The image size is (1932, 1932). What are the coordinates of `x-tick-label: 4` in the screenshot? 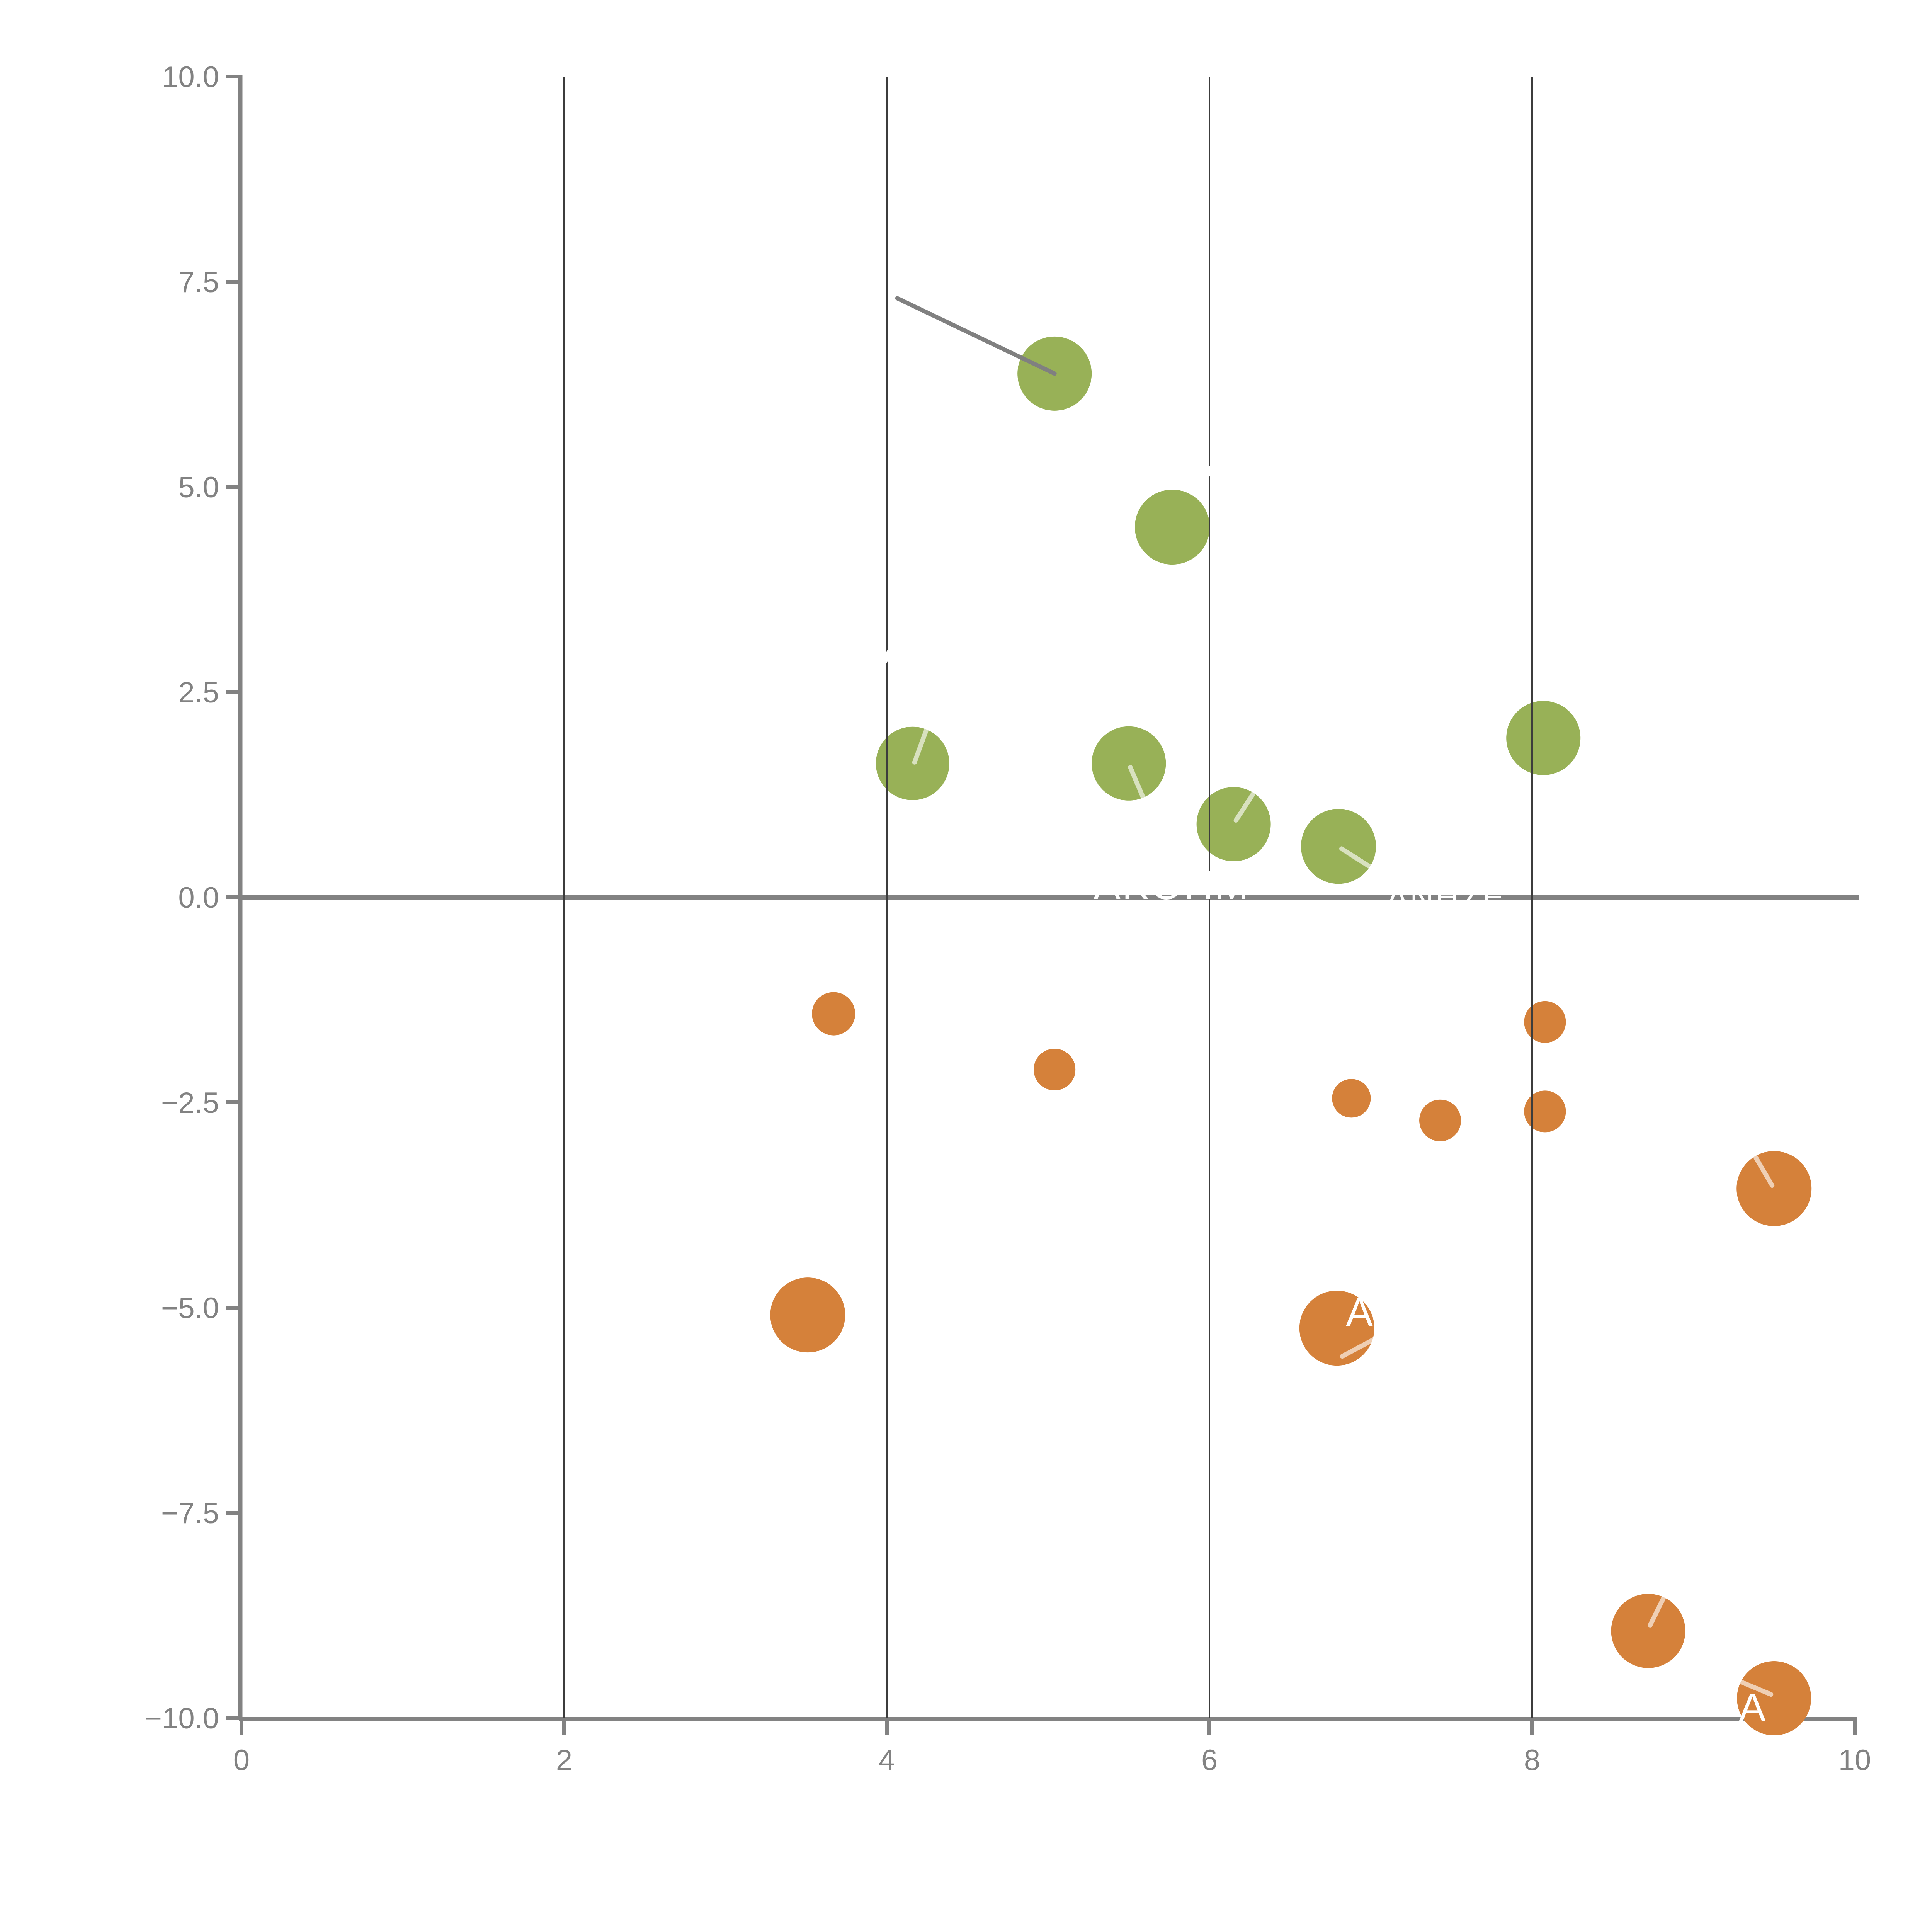 It's located at (887, 1760).